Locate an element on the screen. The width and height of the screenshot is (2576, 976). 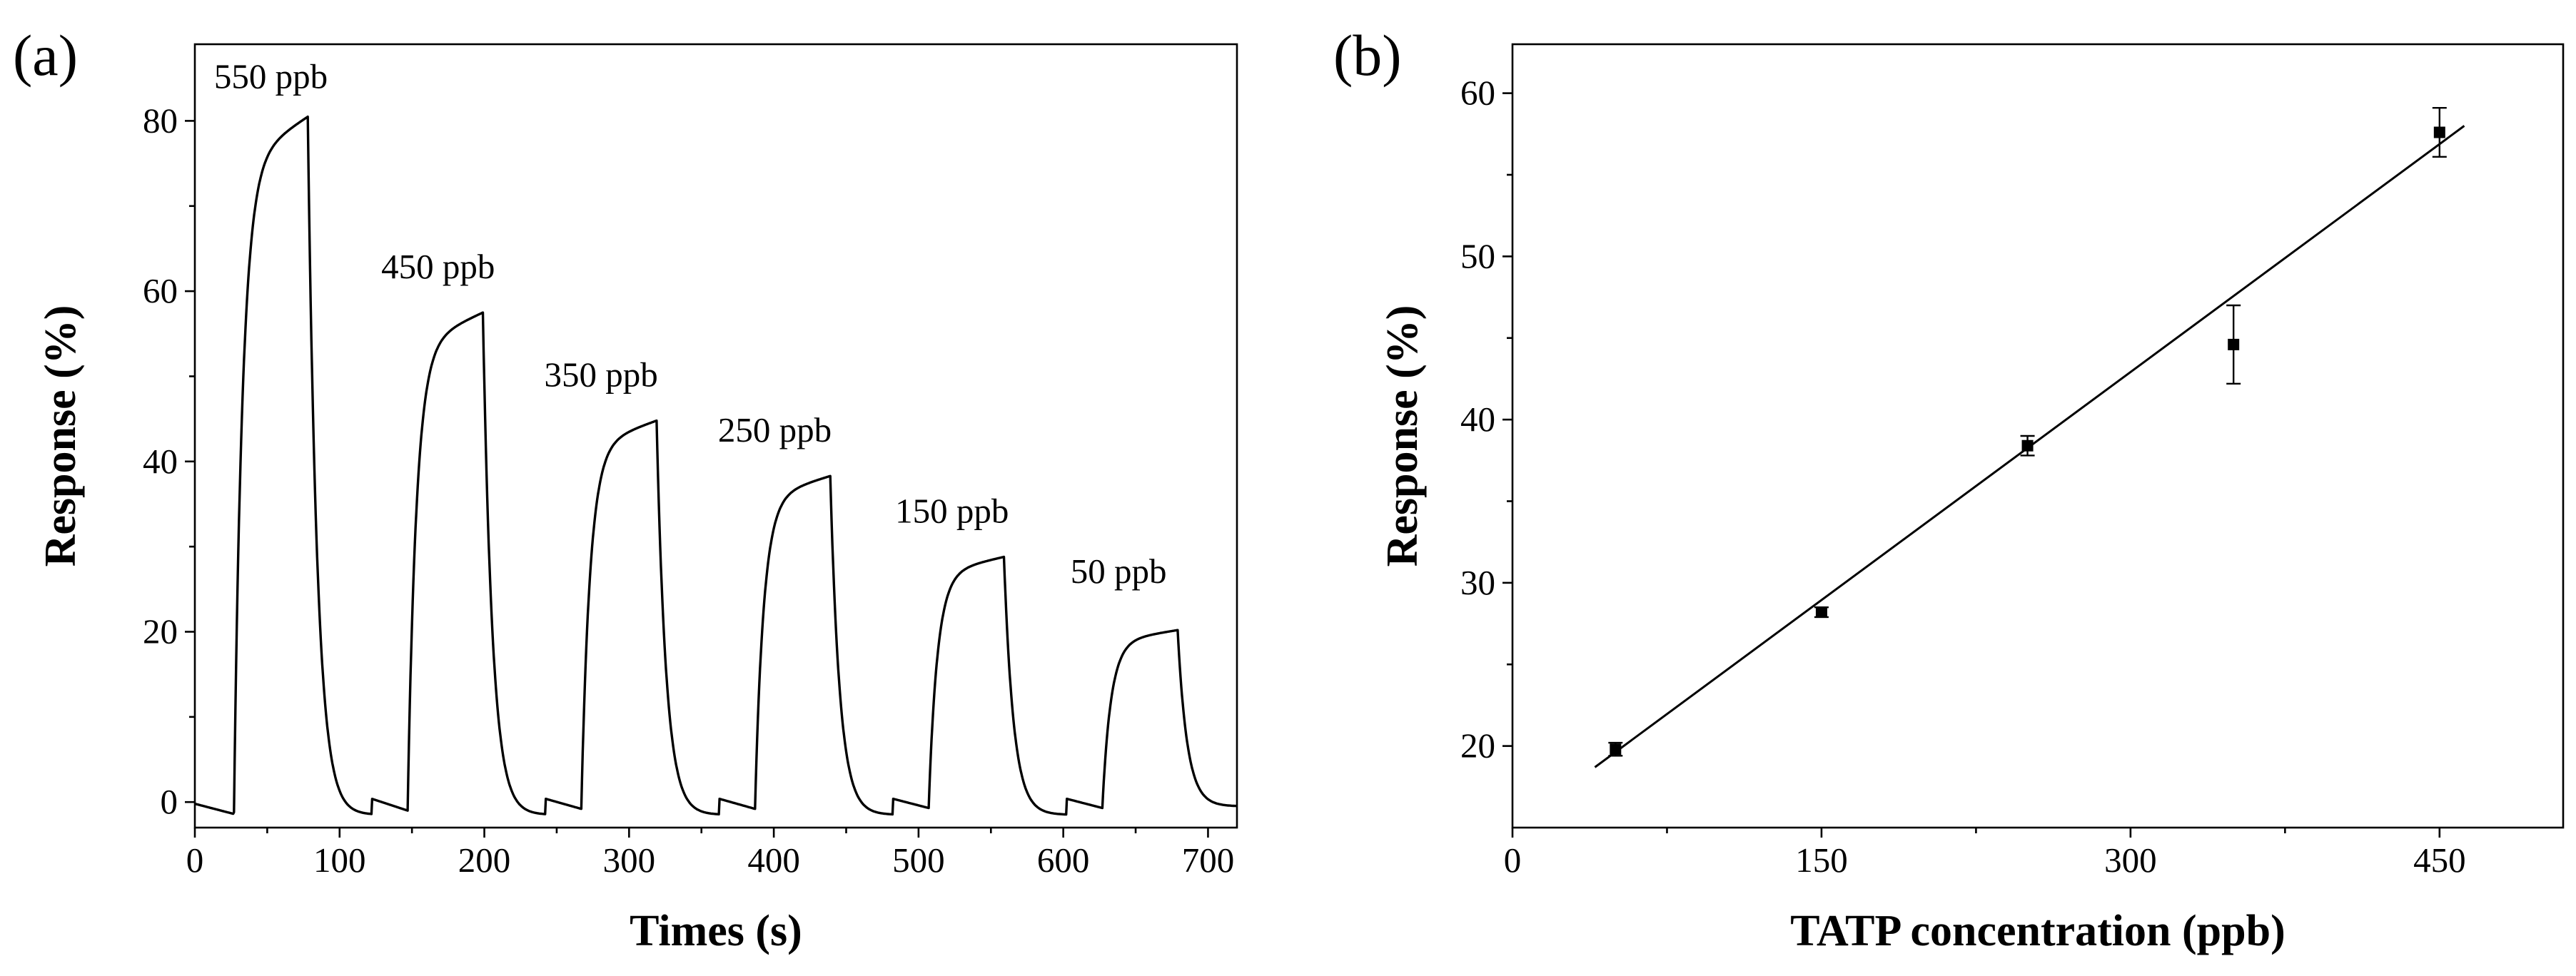
panel-b-x-axis: 0 150 300 450 is located at coordinates (1985, 854).